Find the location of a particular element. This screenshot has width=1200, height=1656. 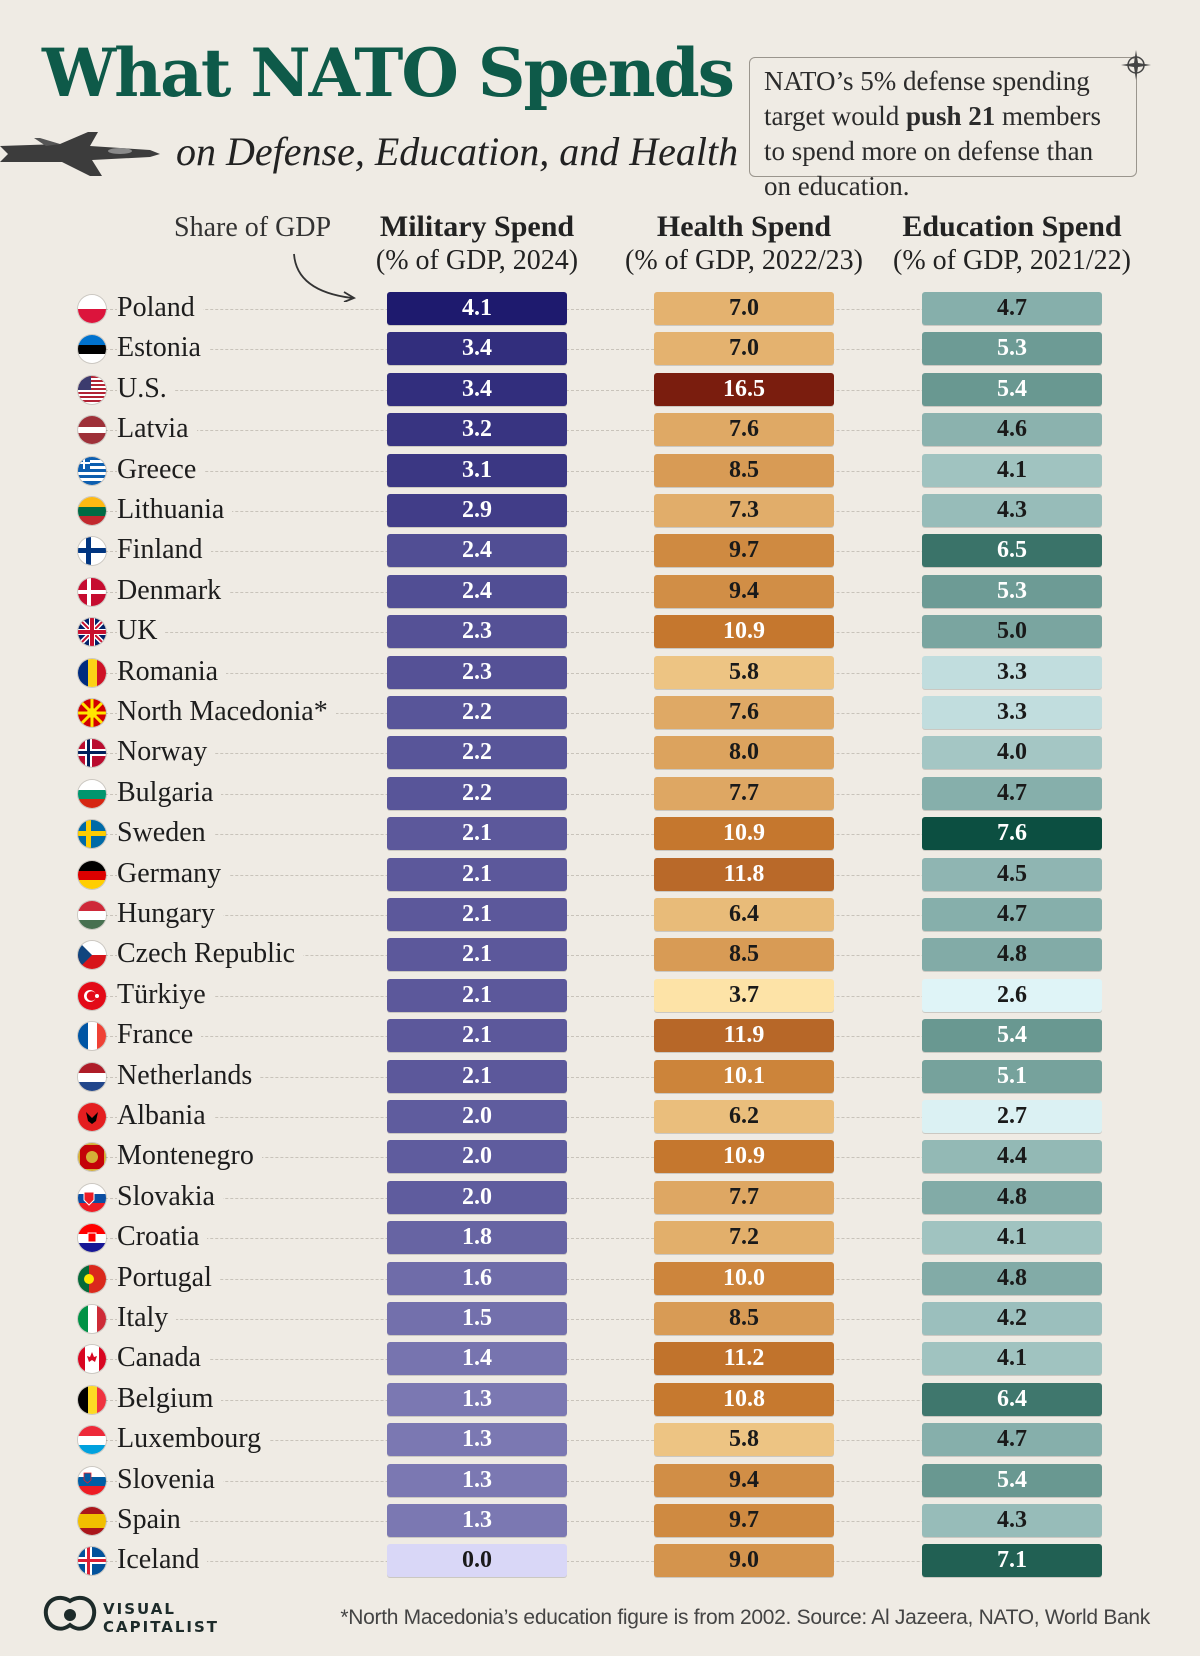

table-row: Canada 1.4 11.2 4.1 is located at coordinates (600, 1359).